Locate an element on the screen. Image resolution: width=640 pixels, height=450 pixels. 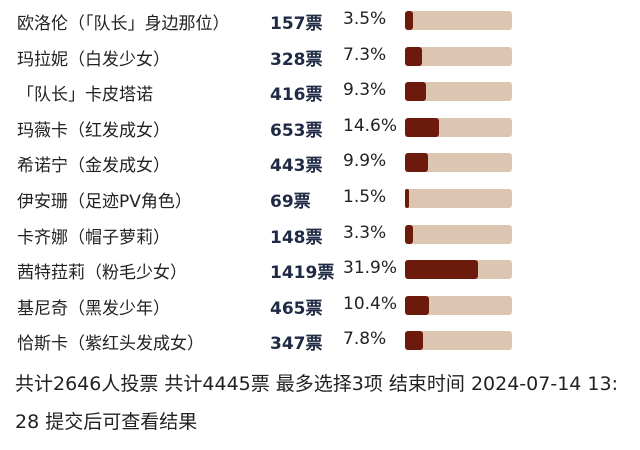
vote-count: 157票 is located at coordinates (296, 24).